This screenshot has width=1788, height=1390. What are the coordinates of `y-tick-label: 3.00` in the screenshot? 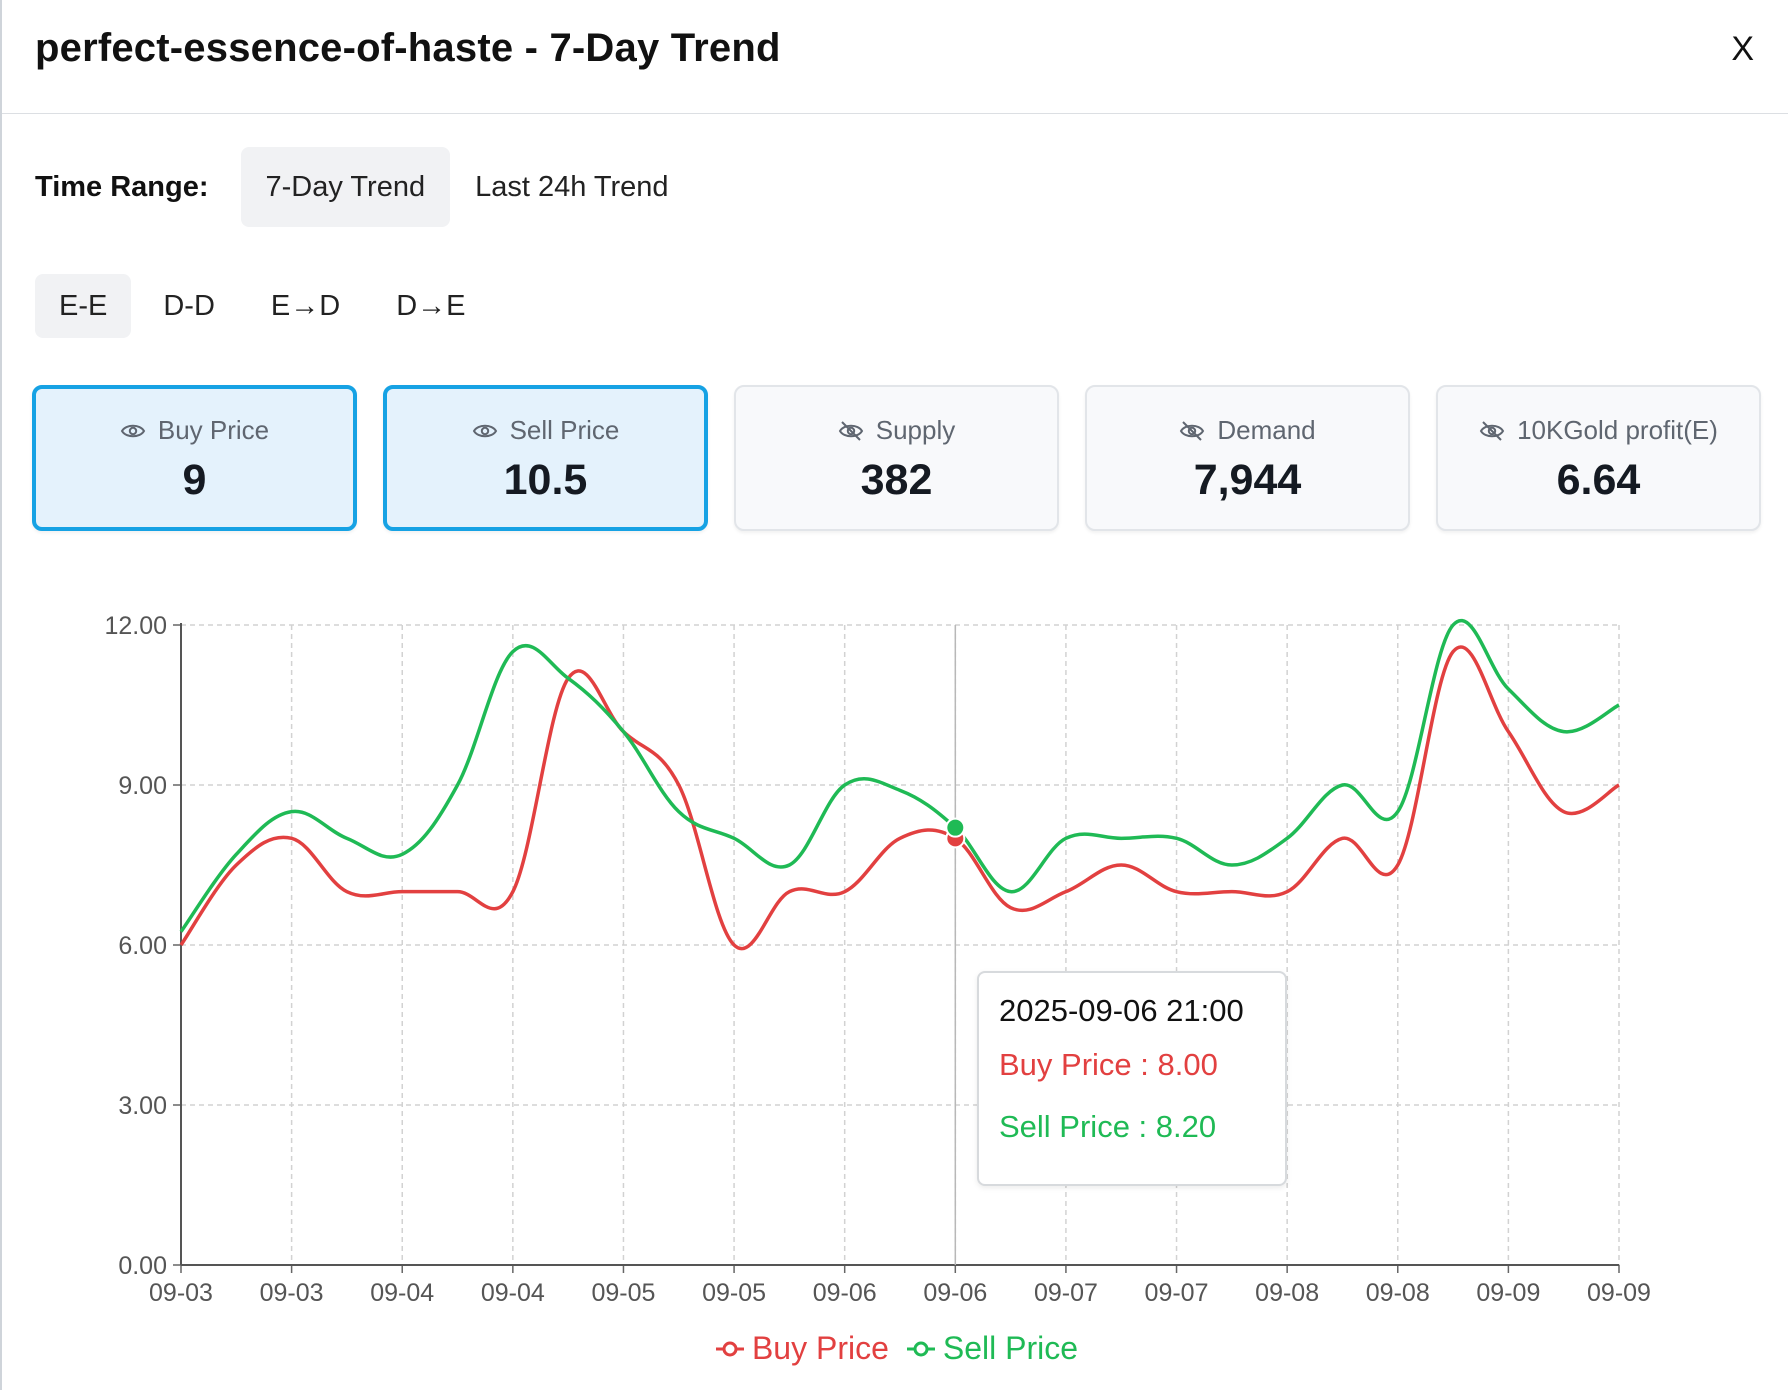 It's located at (142, 1106).